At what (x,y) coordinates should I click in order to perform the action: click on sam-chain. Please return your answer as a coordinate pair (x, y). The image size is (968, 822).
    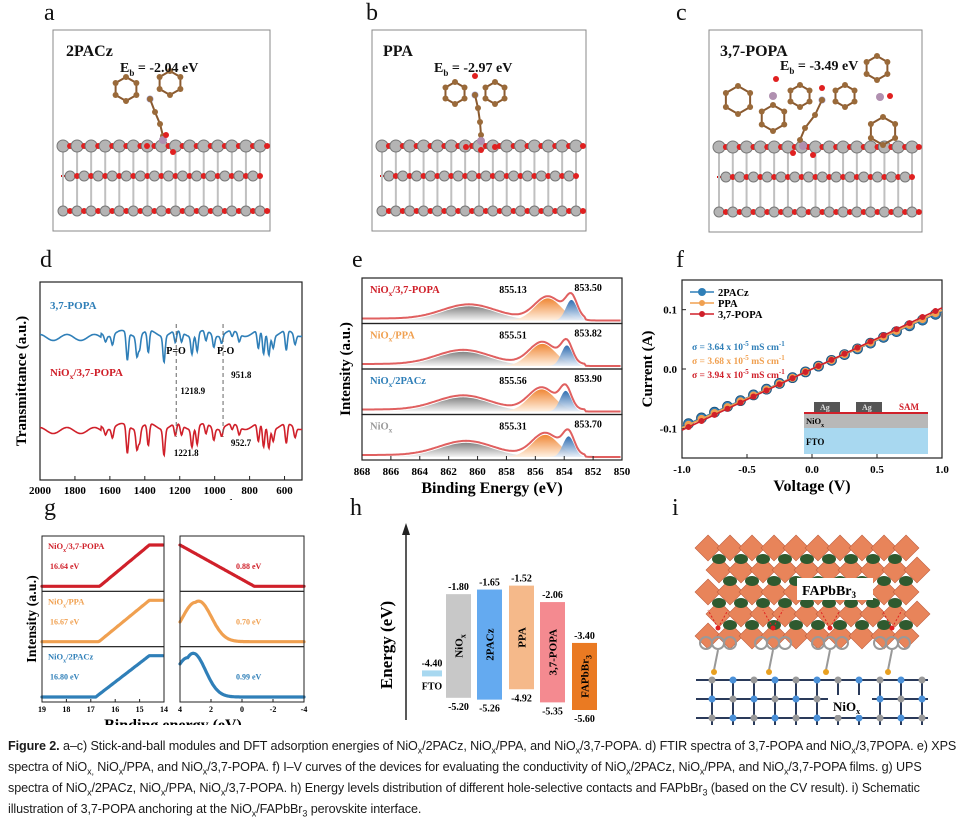
    Looking at the image, I should click on (716, 660).